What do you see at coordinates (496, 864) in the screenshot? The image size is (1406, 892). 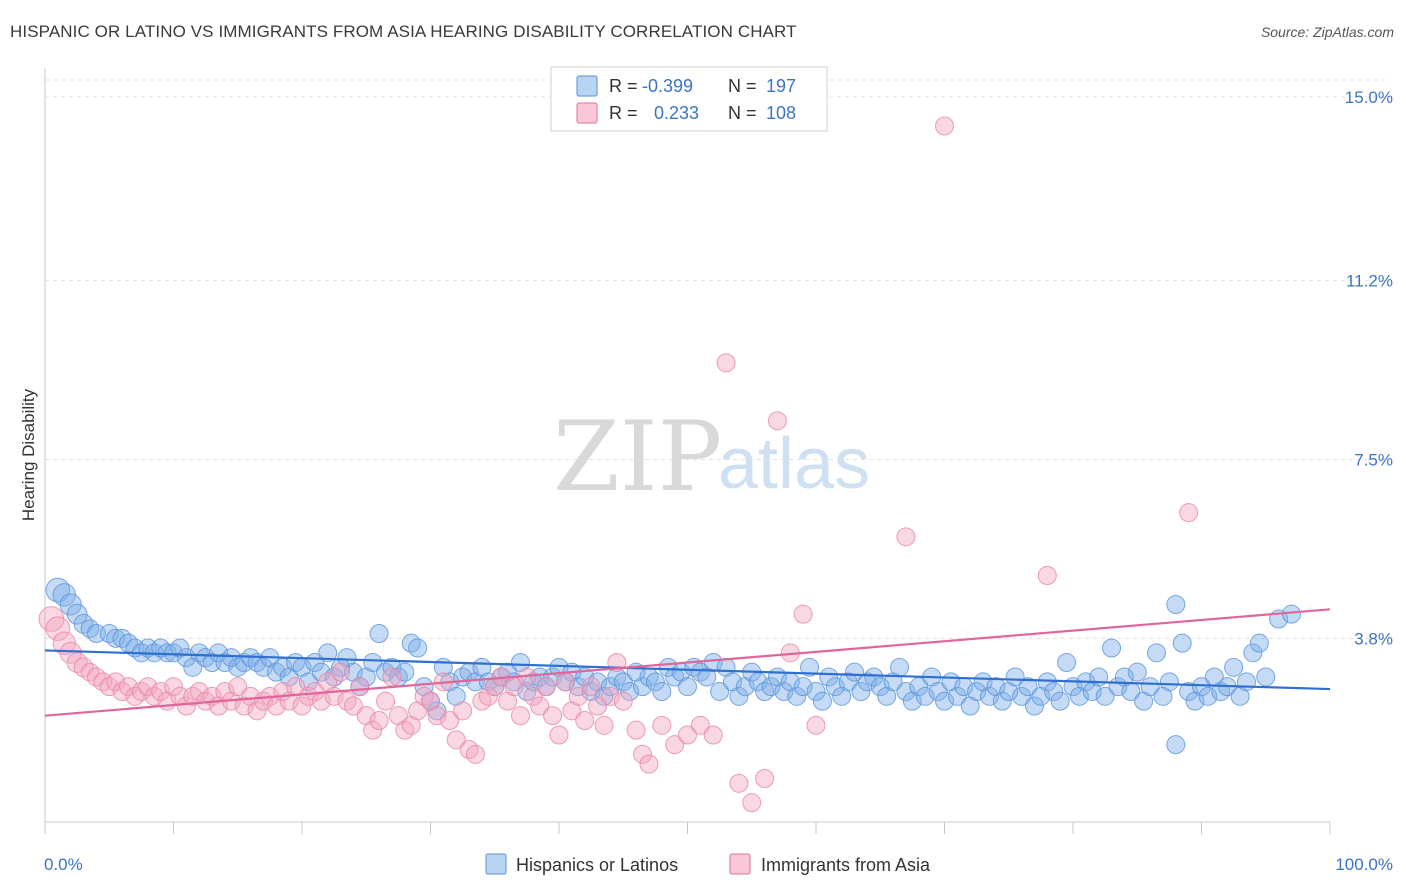 I see `bottom-legend-swatch-hispanic` at bounding box center [496, 864].